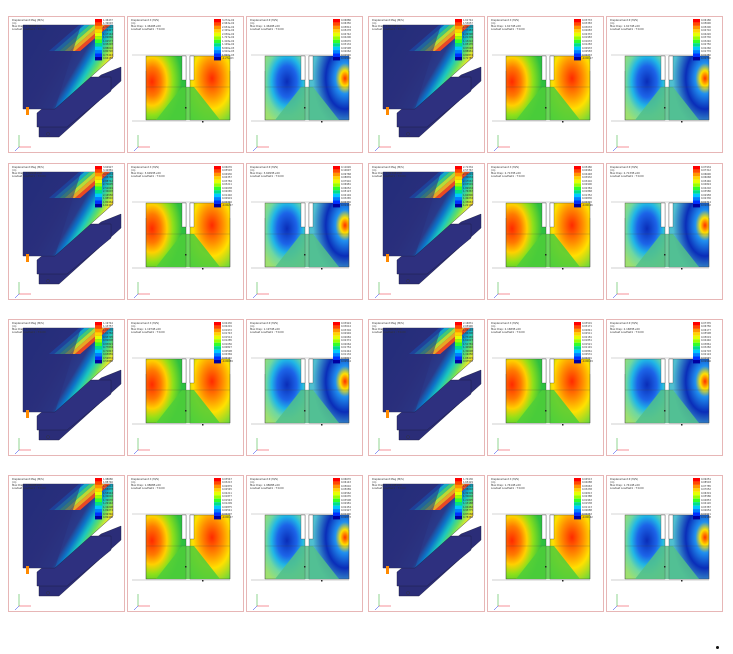 This screenshot has width=733, height=654. Describe the element at coordinates (227, 355) in the screenshot. I see `legend-value: 0.00369` at that location.